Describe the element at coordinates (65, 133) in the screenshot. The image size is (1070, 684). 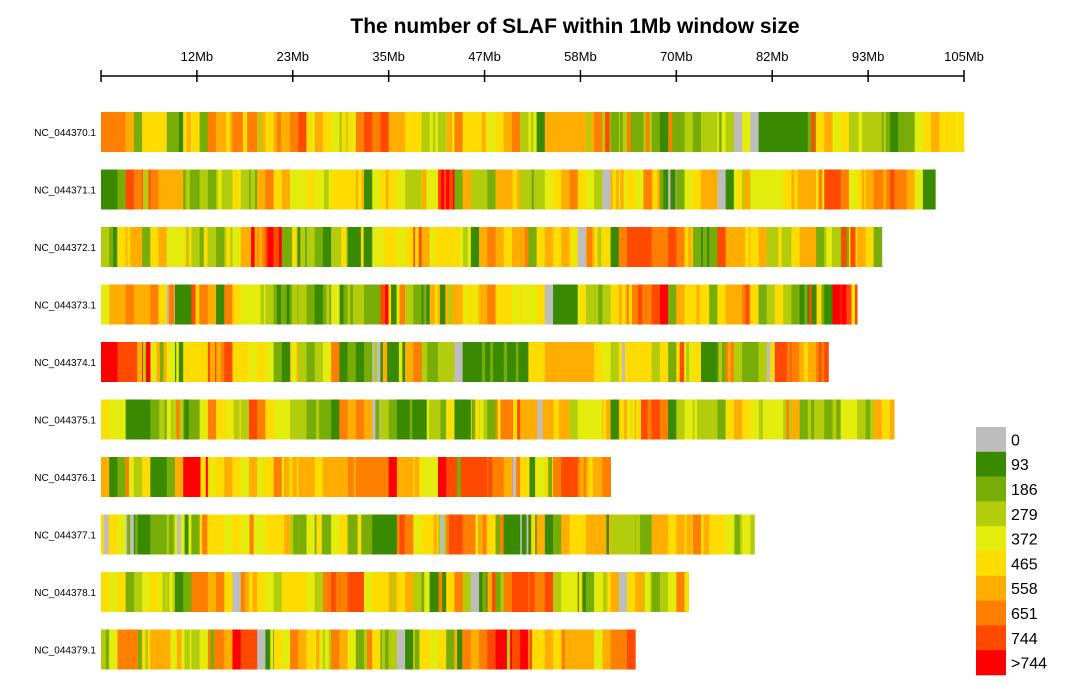
I see `chromosome-label: NC_044370.1` at that location.